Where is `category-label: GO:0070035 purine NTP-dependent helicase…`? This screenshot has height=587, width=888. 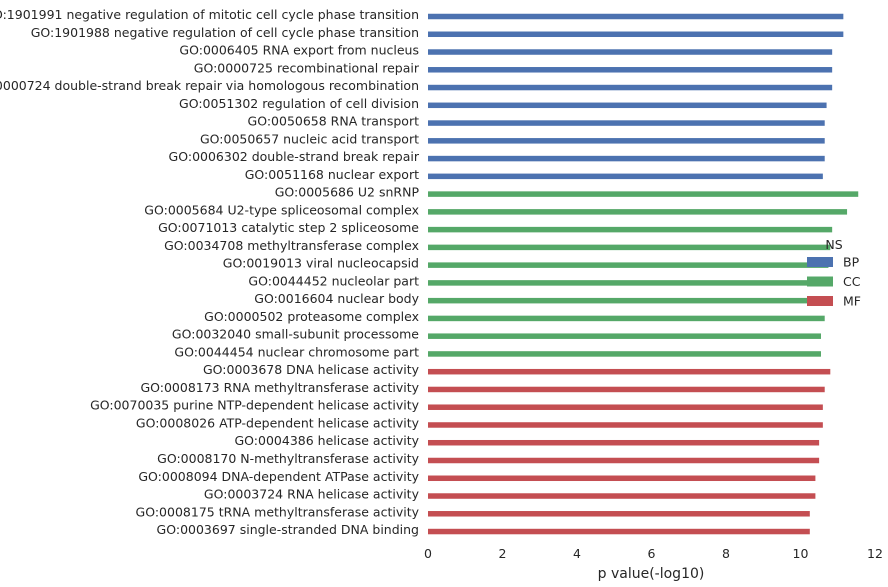
category-label: GO:0070035 purine NTP-dependent helicase… is located at coordinates (255, 405).